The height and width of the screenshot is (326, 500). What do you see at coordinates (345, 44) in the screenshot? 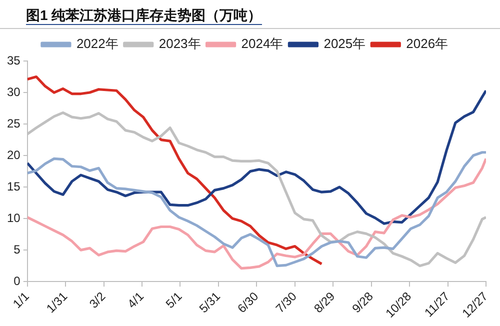
I see `legend-label: 2025年` at bounding box center [345, 44].